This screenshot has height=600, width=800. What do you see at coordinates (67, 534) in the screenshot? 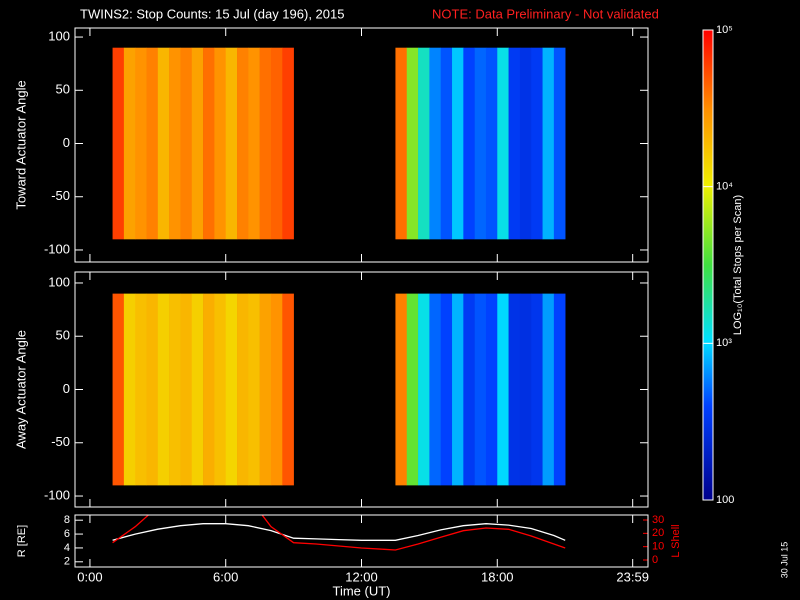
I see `y-tick-label: 6` at bounding box center [67, 534].